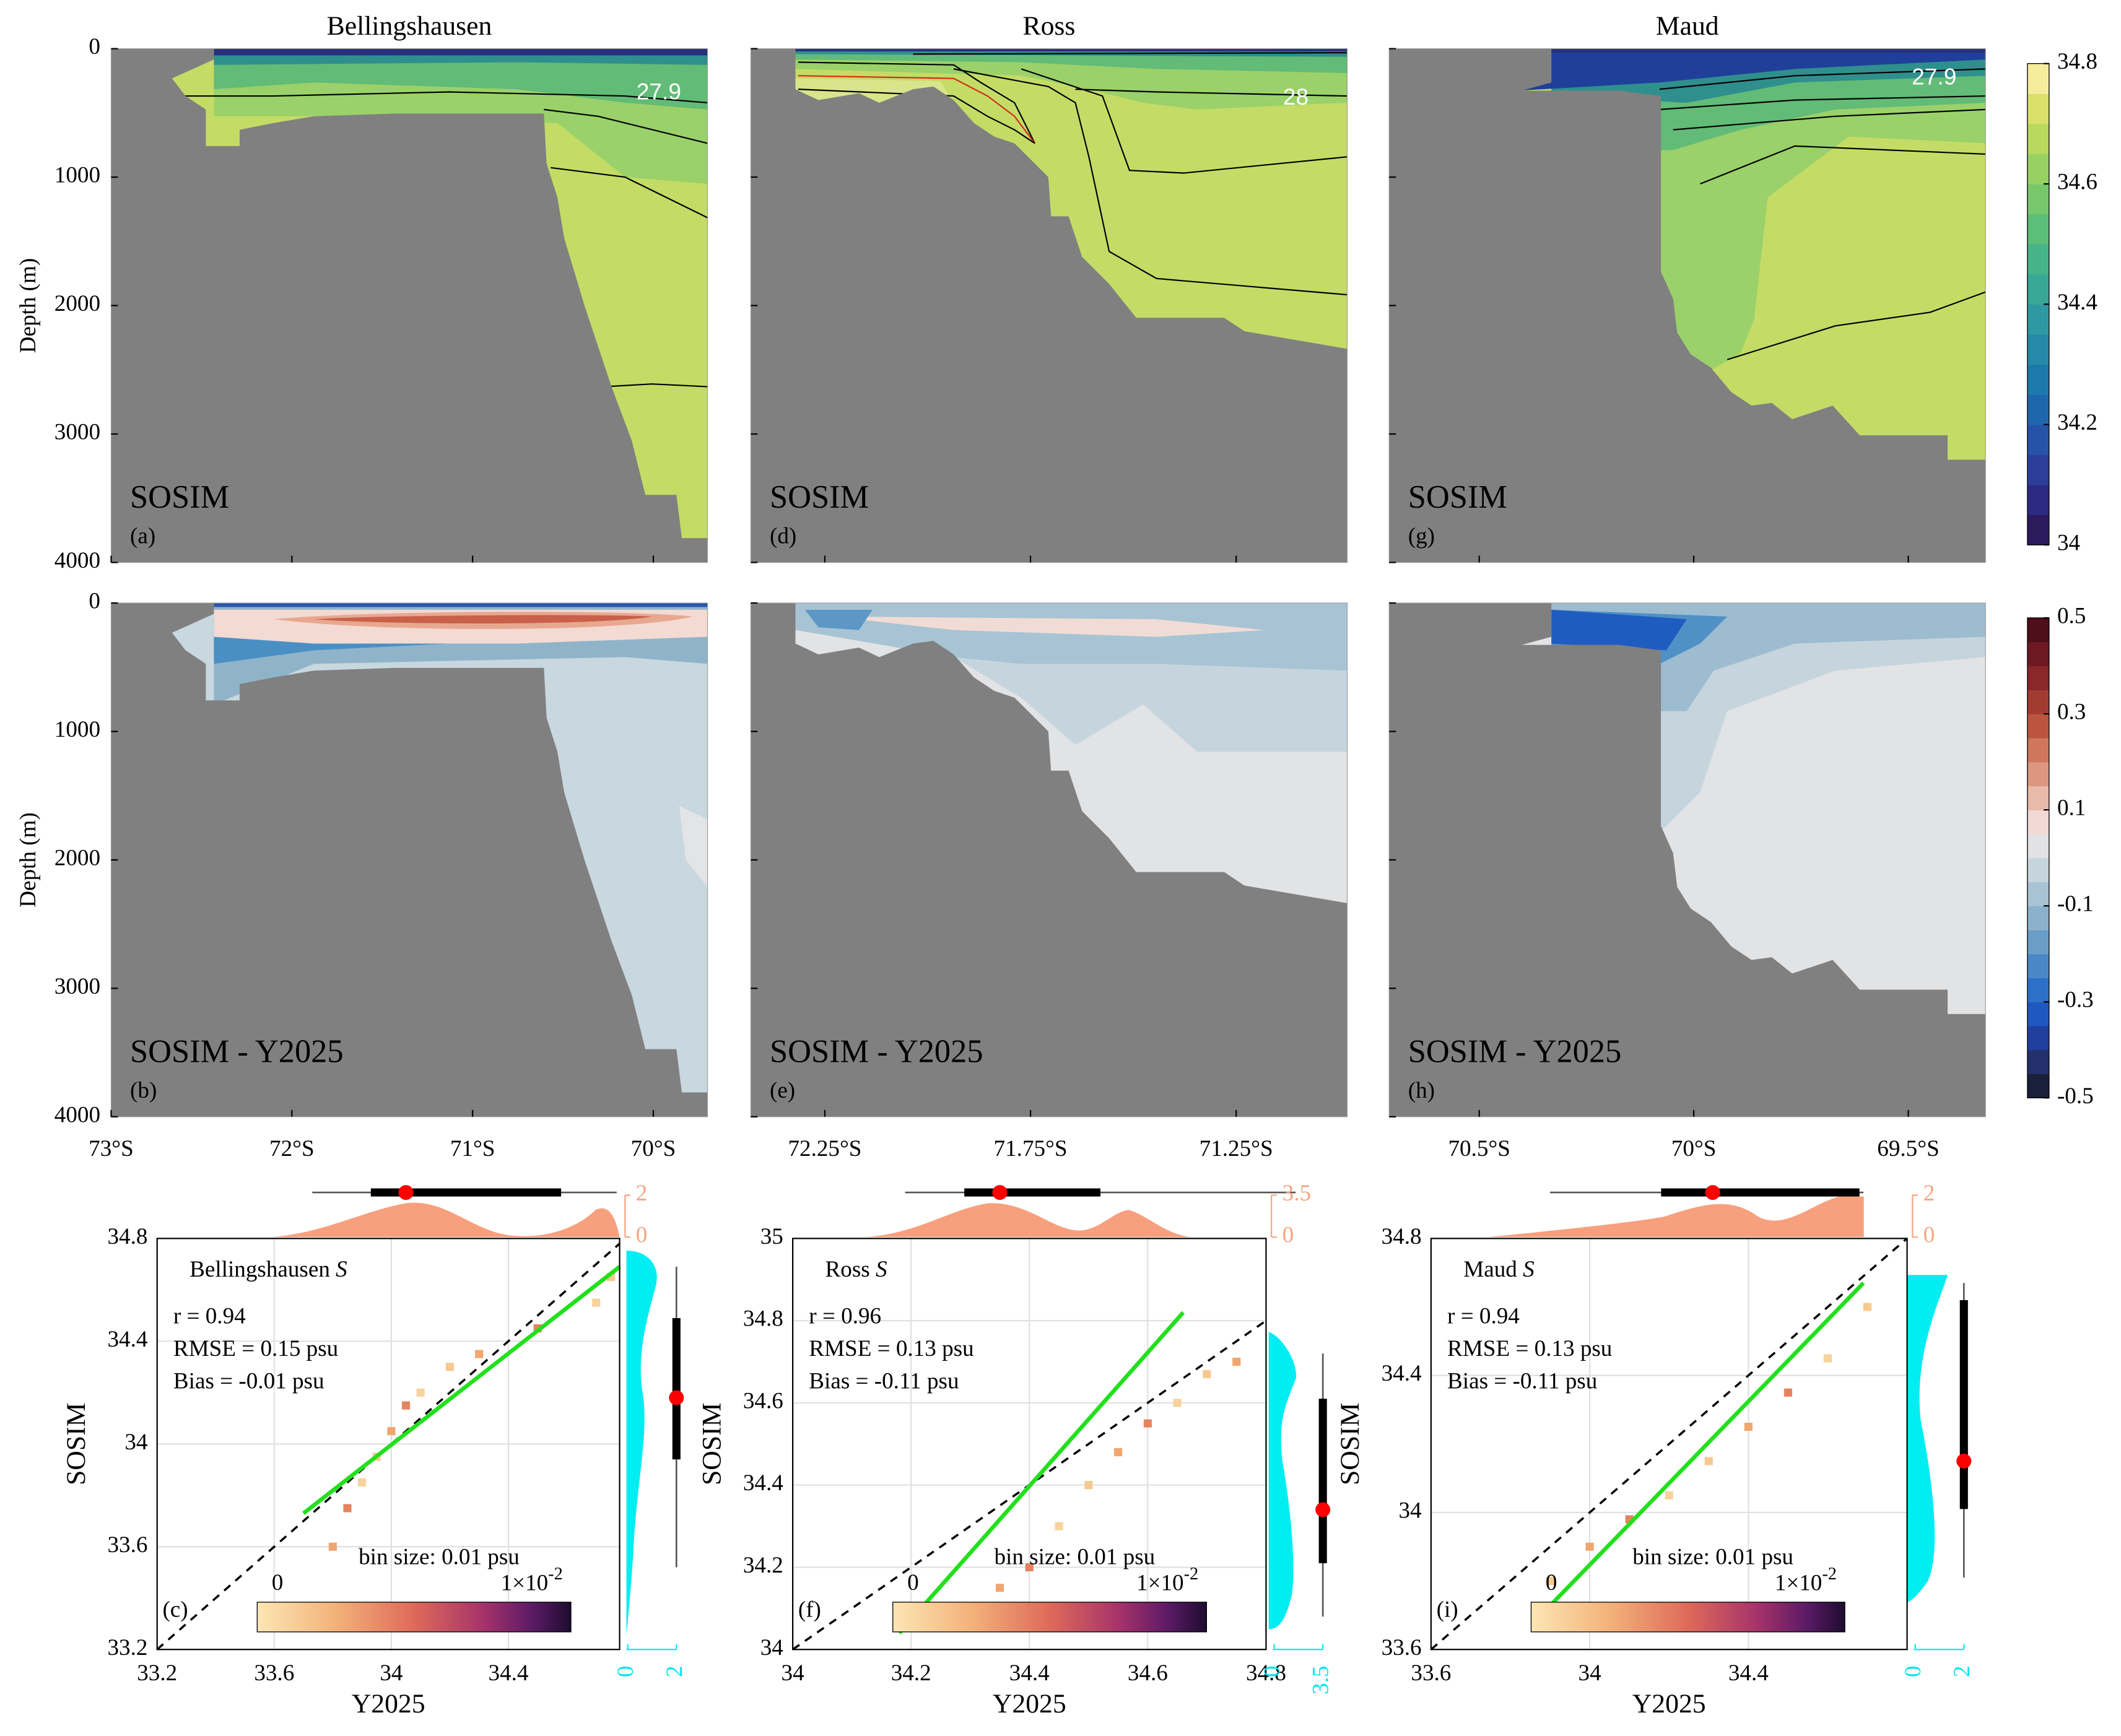 The width and height of the screenshot is (2121, 1736). I want to click on y-tick-label: 2000, so click(77, 303).